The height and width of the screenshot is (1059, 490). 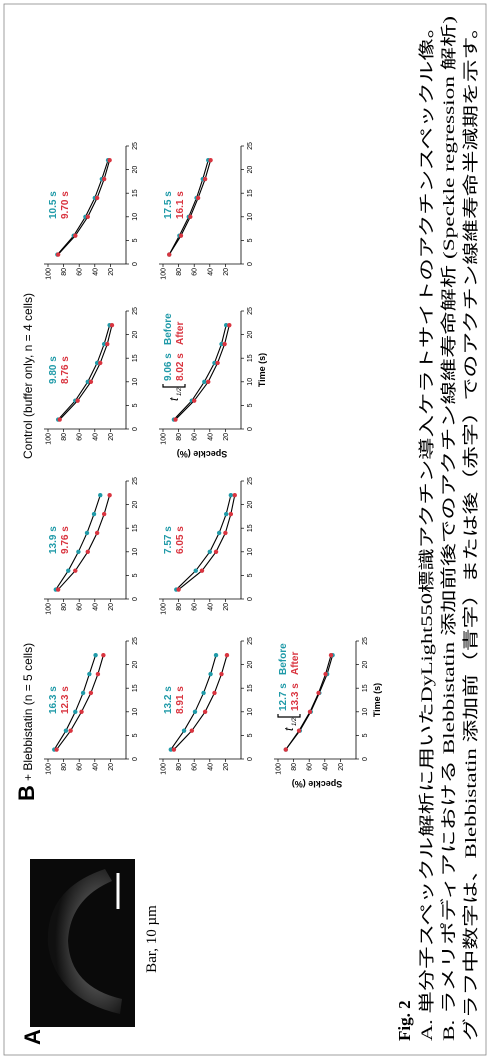 I want to click on before-half-life: 9.80 s, so click(x=53, y=370).